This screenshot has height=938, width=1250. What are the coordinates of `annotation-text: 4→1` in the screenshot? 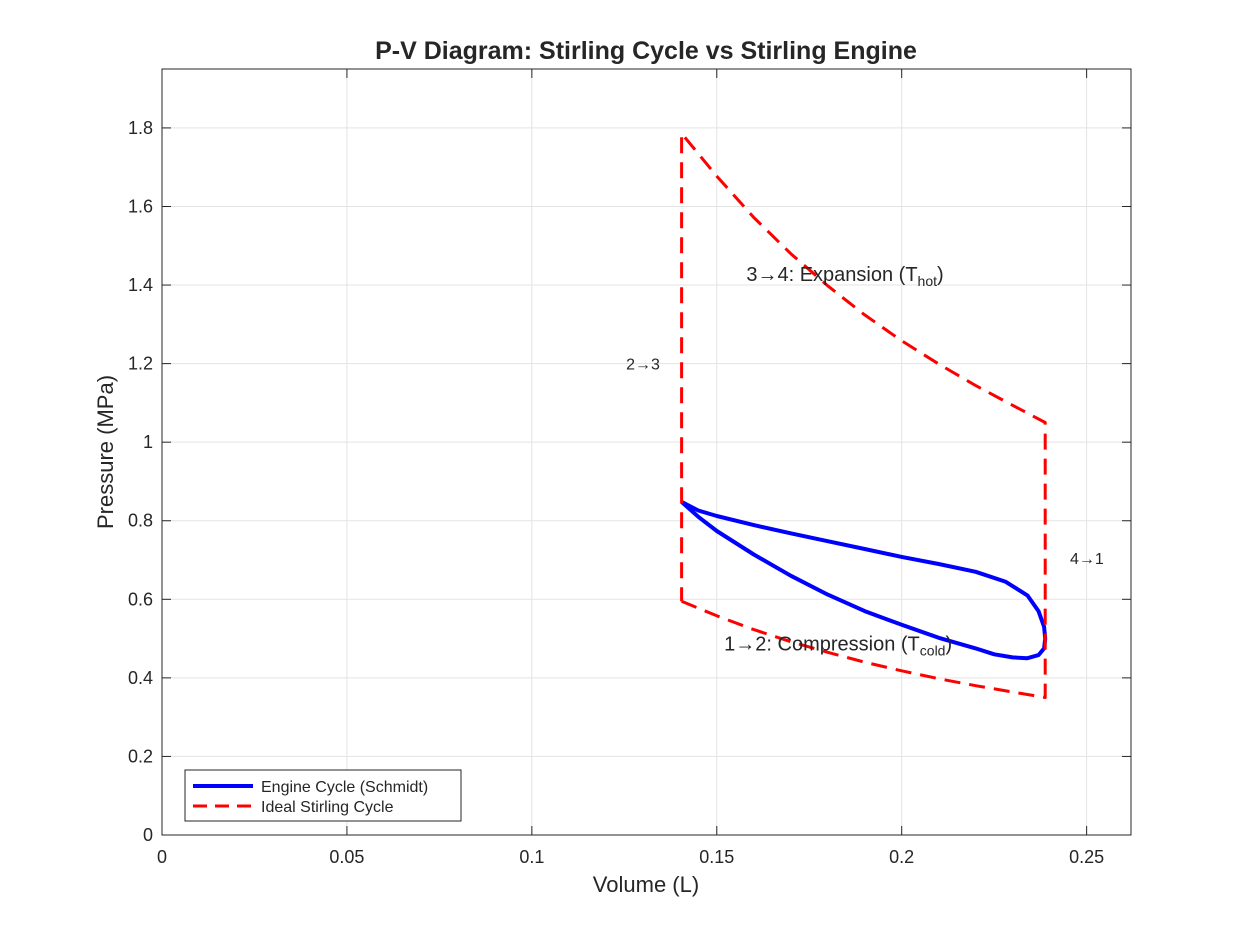 It's located at (1087, 559).